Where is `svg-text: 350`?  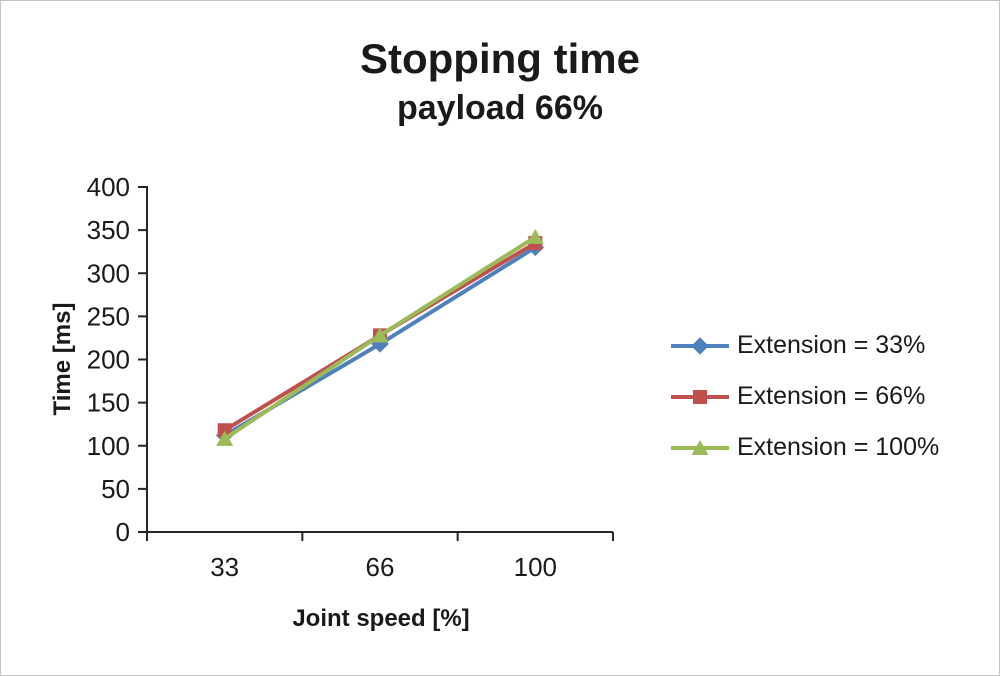 svg-text: 350 is located at coordinates (108, 230).